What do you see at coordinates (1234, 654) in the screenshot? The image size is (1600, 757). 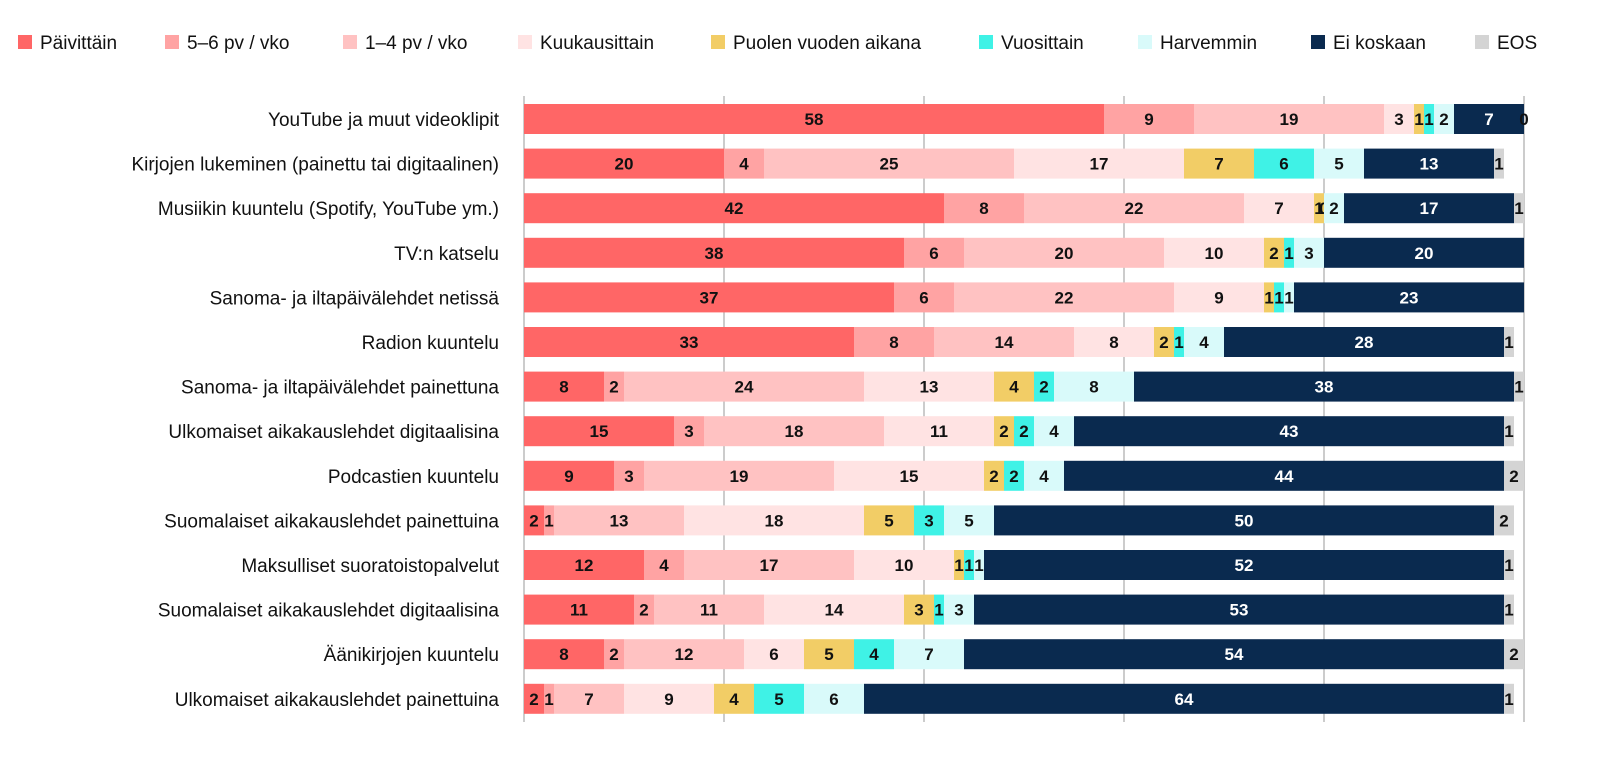 I see `data-label: 54` at bounding box center [1234, 654].